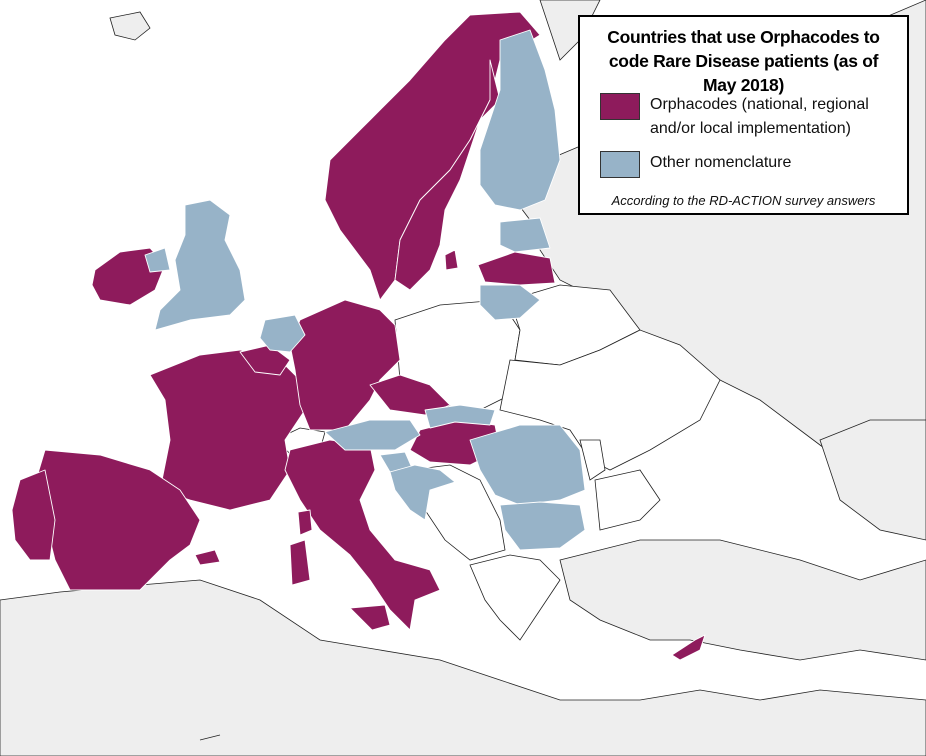  I want to click on country-romania, so click(527, 465).